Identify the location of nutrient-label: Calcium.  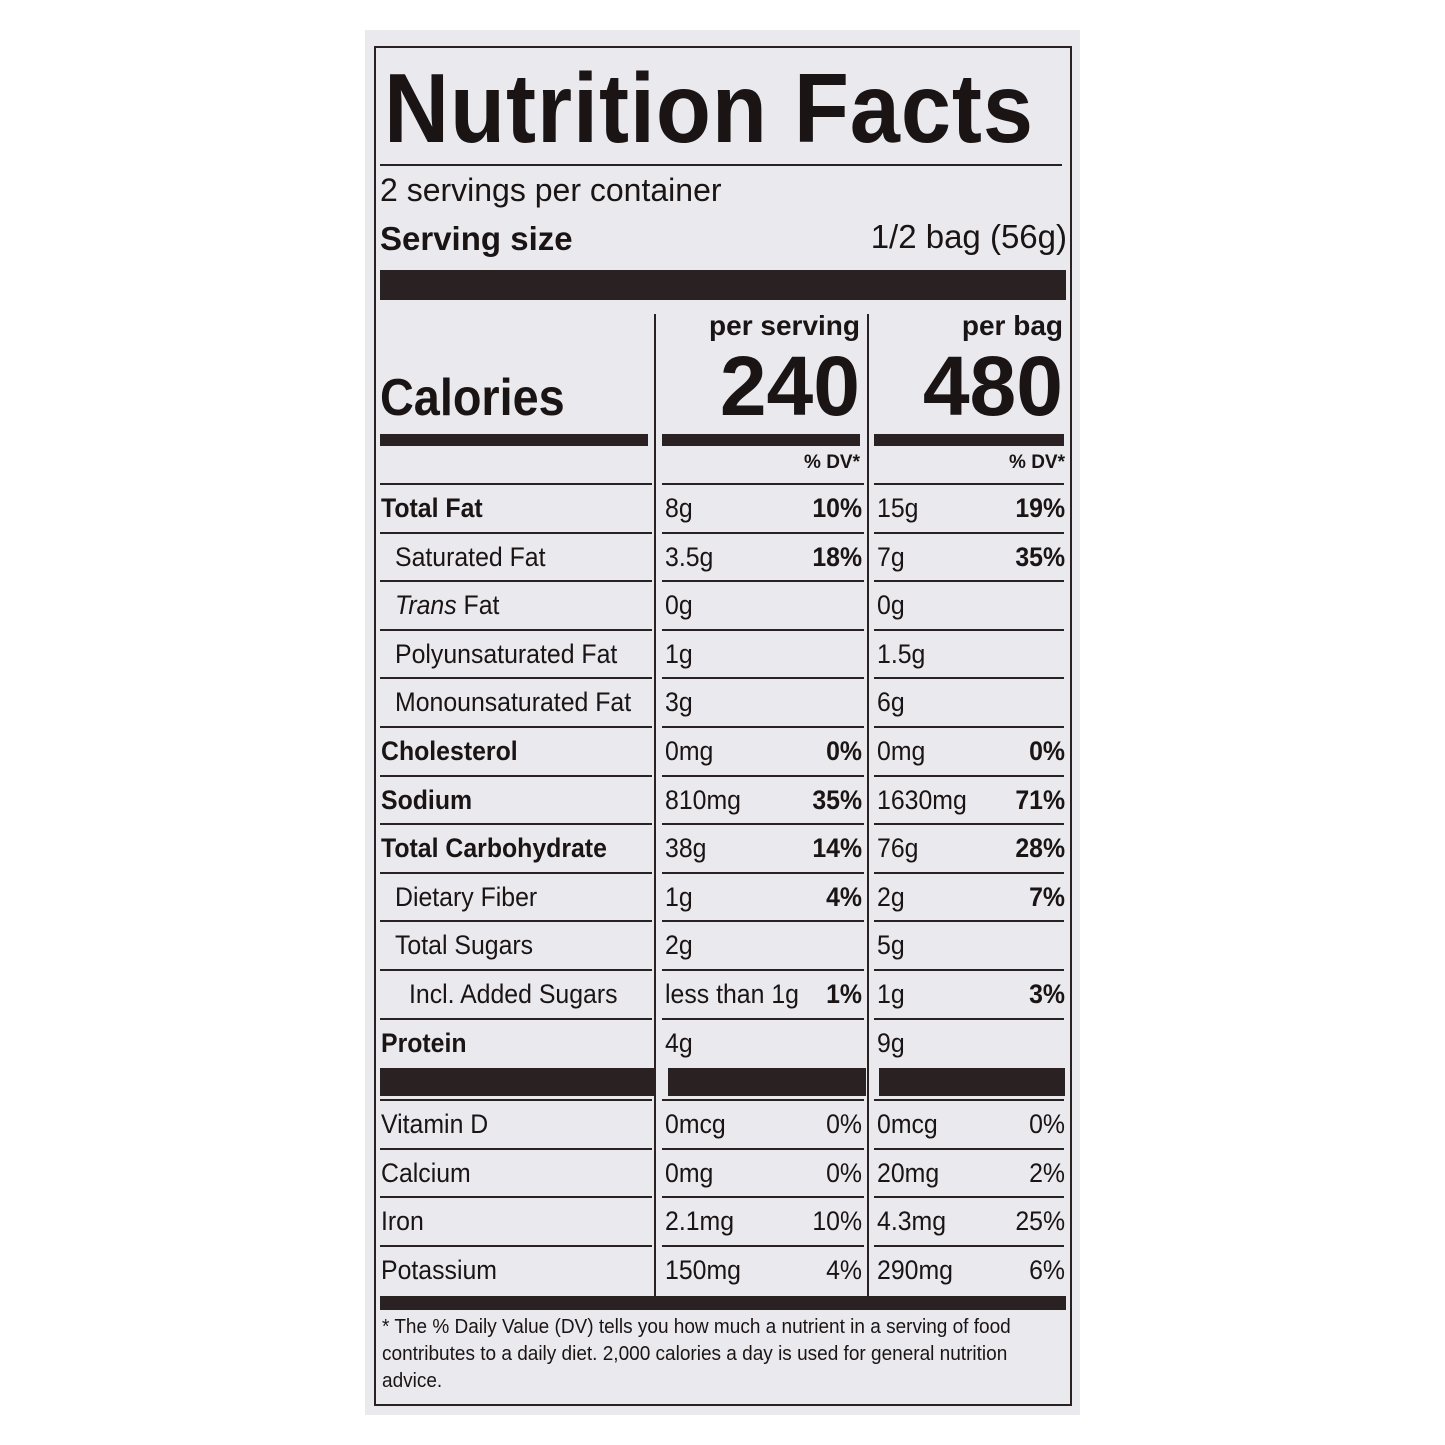
(426, 1173).